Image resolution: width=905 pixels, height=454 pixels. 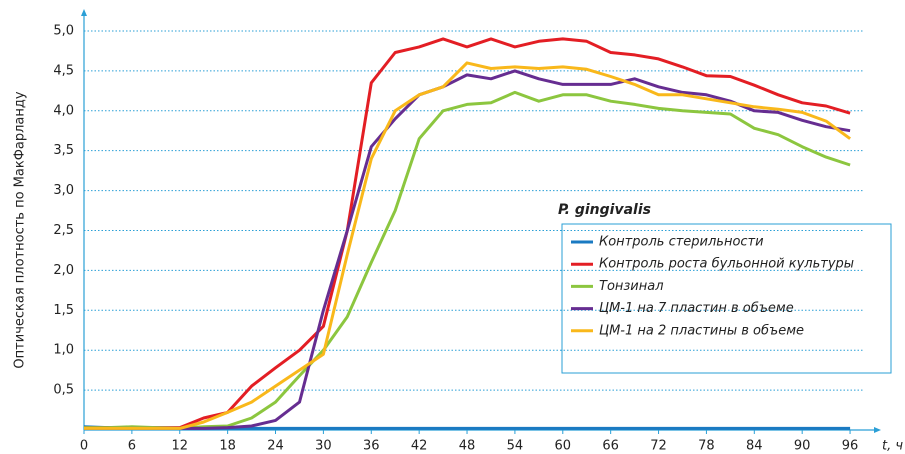 What do you see at coordinates (63, 70) in the screenshot?
I see `y-tick-label: 4,5` at bounding box center [63, 70].